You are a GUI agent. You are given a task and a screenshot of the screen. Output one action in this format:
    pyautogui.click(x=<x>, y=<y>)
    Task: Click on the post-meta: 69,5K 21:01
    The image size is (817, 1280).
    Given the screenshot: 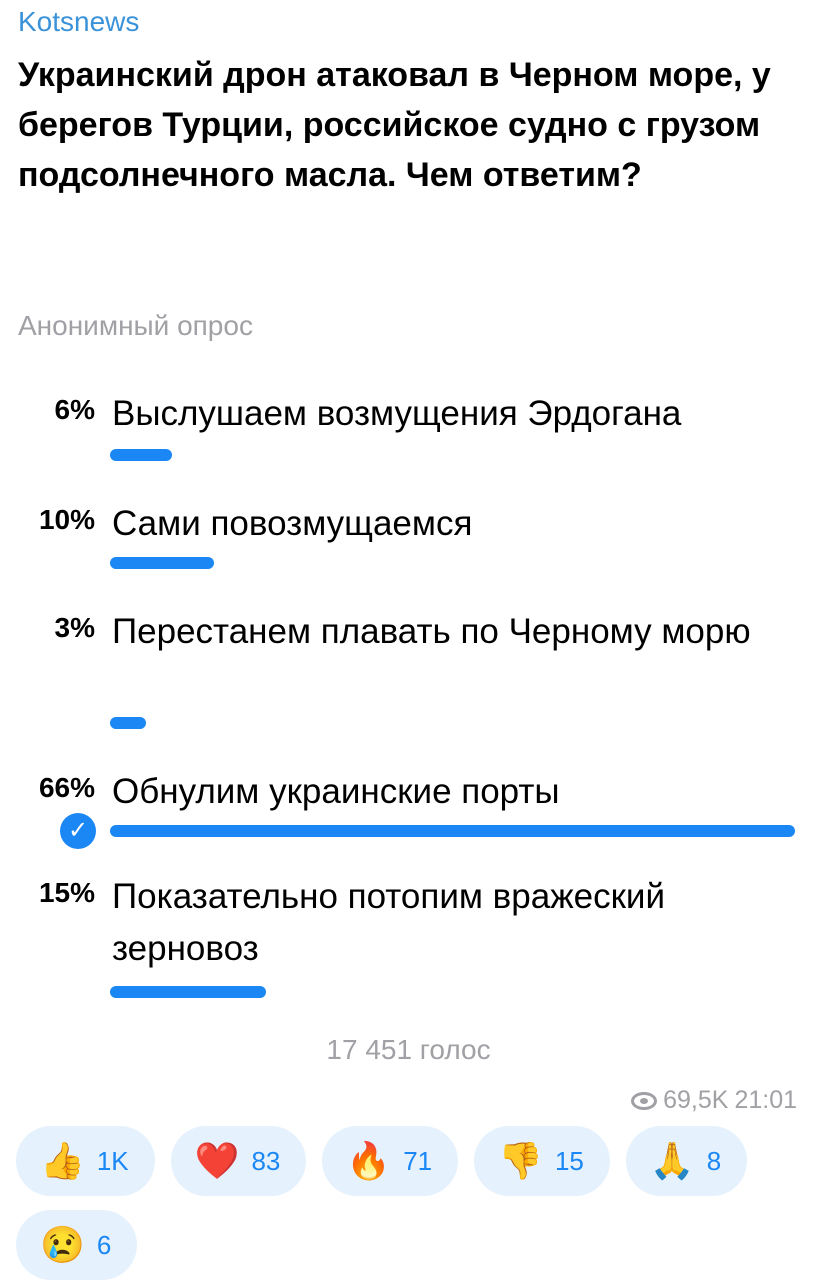 What is the action you would take?
    pyautogui.click(x=714, y=1100)
    